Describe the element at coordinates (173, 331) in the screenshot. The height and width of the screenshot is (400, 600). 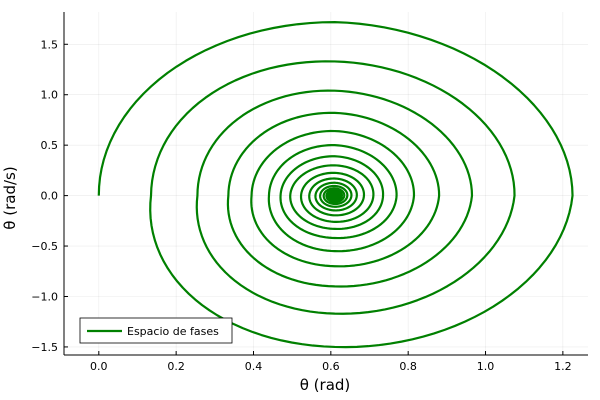
I see `legend-label: Espacio de fases` at that location.